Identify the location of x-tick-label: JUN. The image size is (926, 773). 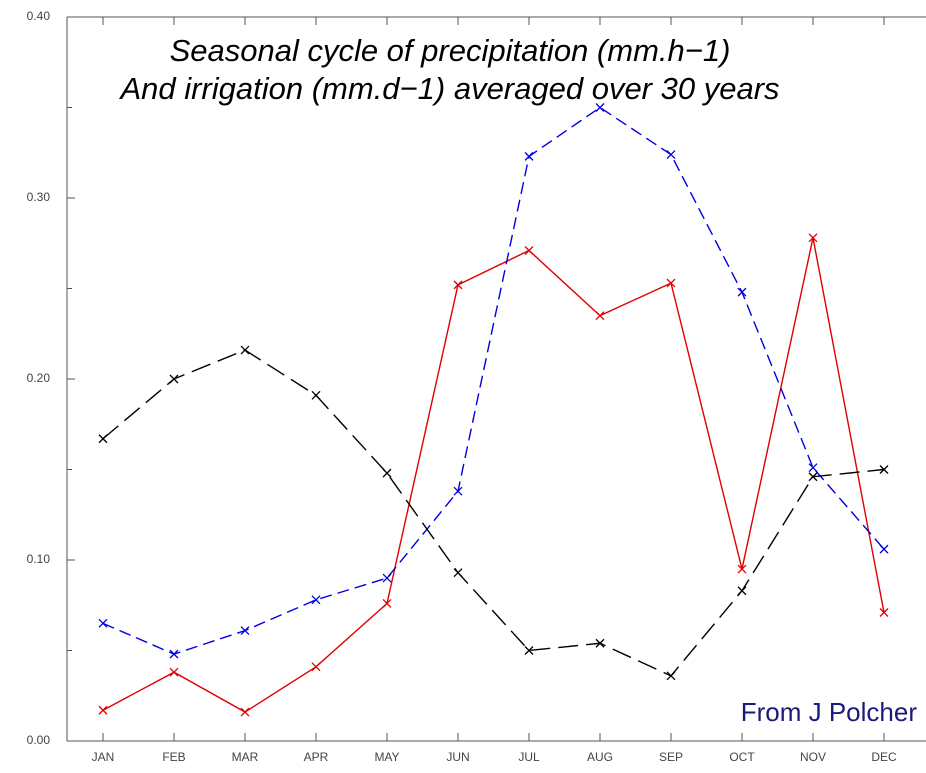
(457, 757).